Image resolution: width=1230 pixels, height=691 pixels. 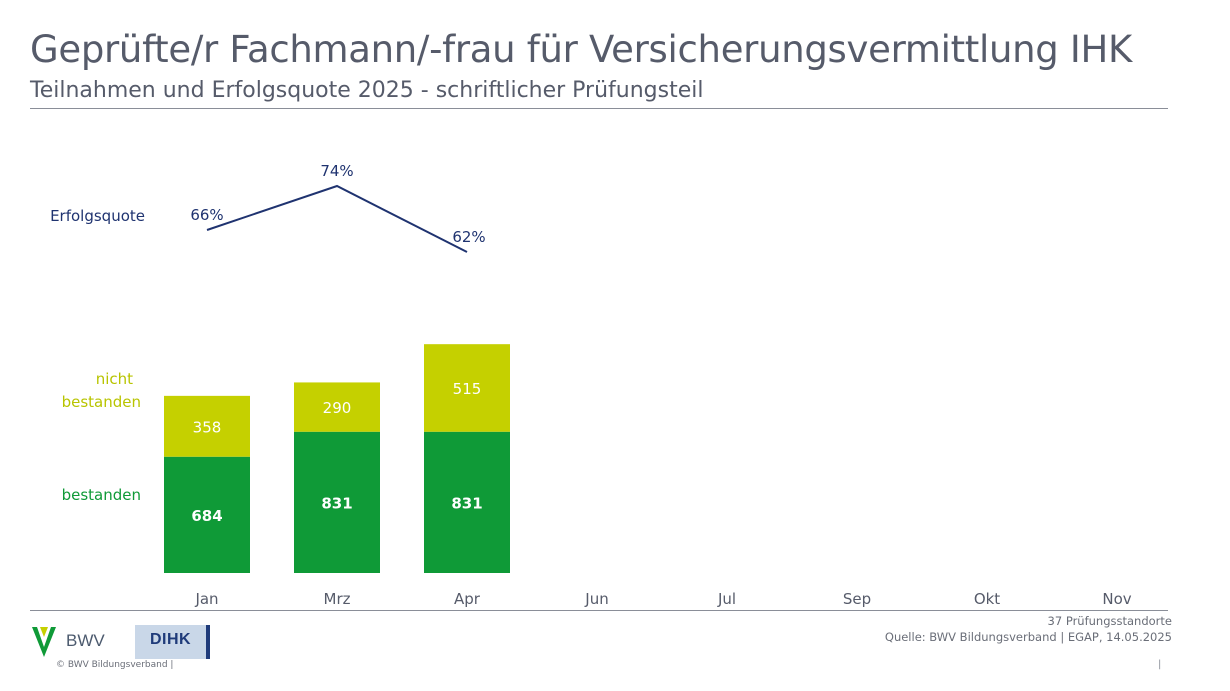 I want to click on x-tick-label-jul: Jul, so click(x=726, y=599).